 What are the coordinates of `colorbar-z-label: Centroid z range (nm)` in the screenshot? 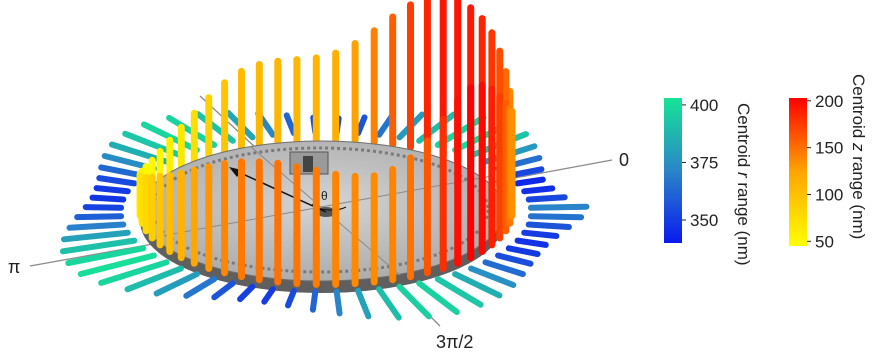 It's located at (858, 156).